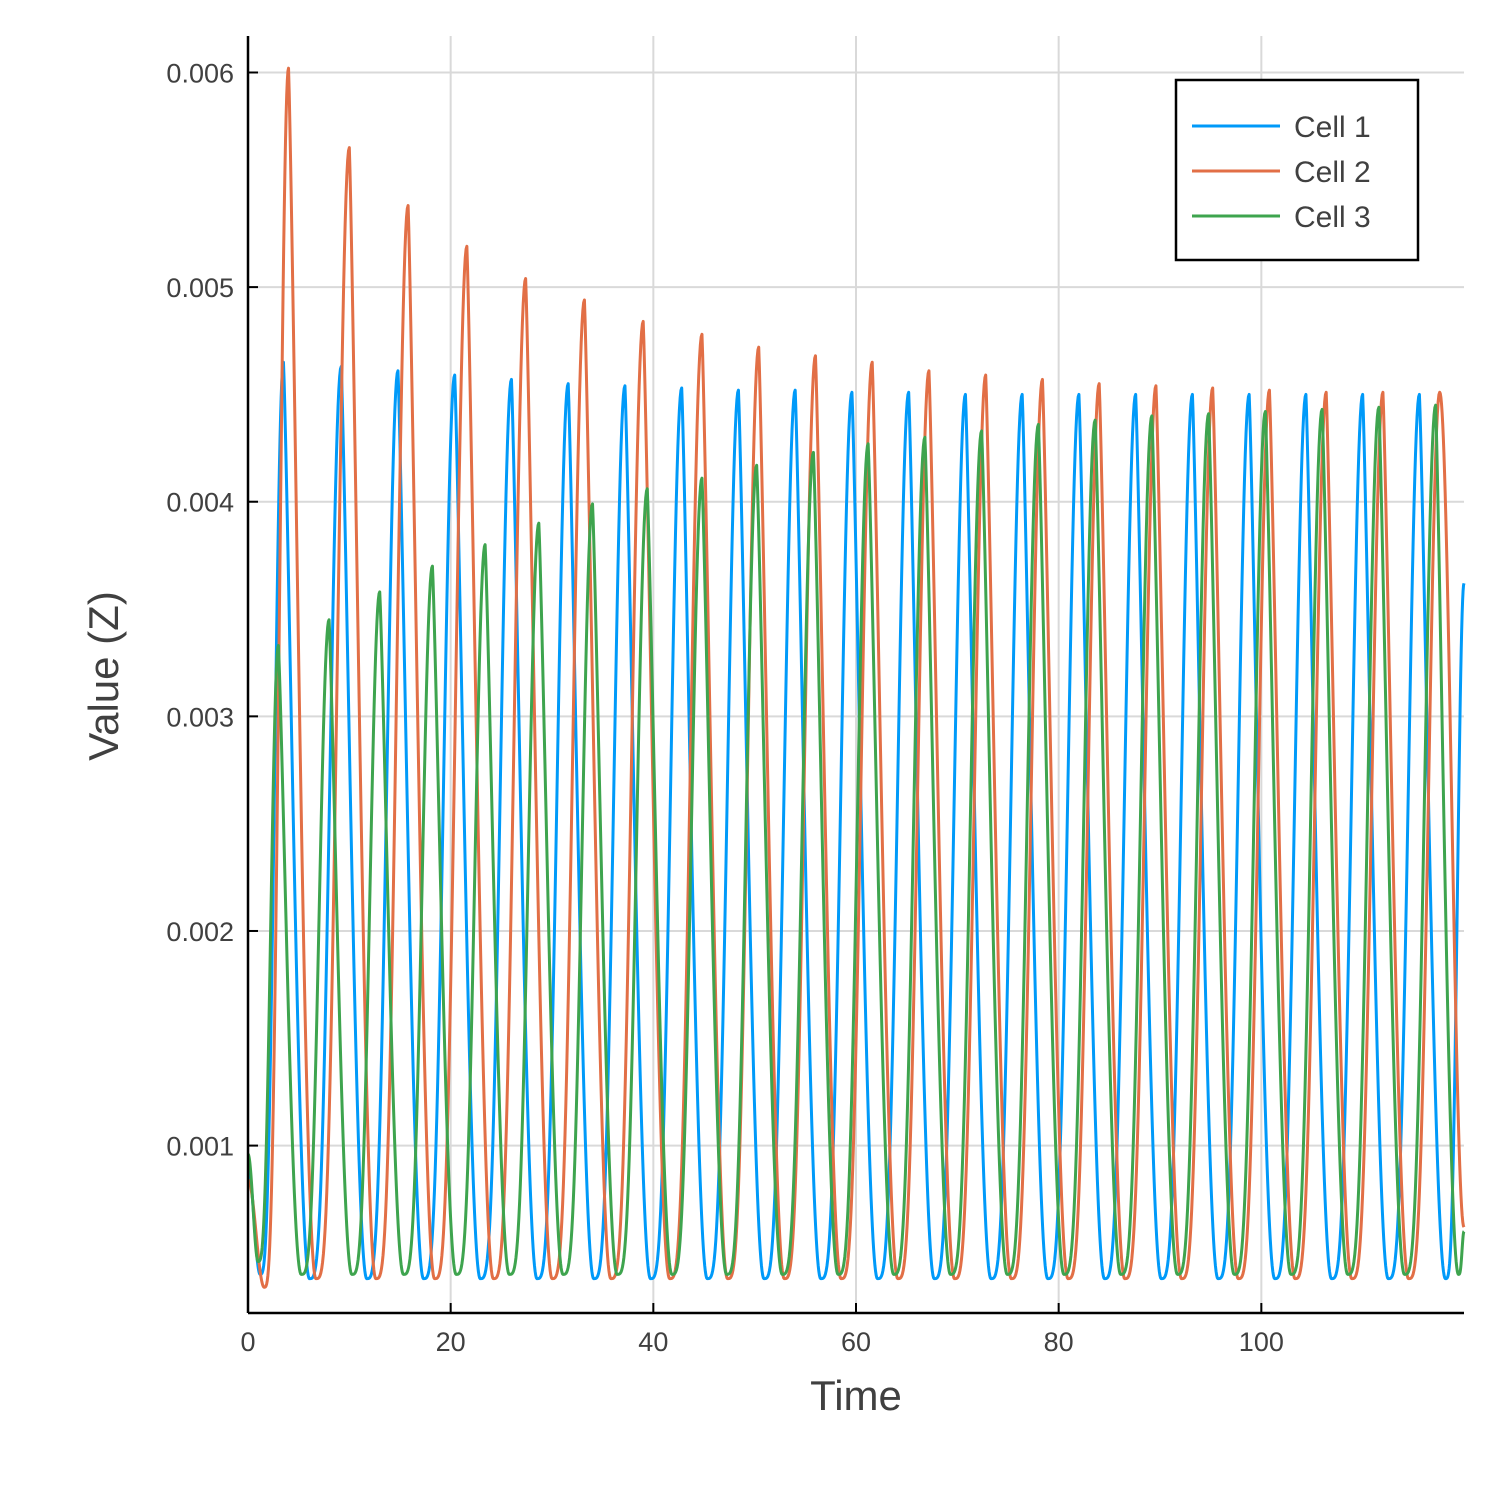 Image resolution: width=1499 pixels, height=1499 pixels. What do you see at coordinates (1332, 172) in the screenshot?
I see `legend-label-cell-2: Cell 2` at bounding box center [1332, 172].